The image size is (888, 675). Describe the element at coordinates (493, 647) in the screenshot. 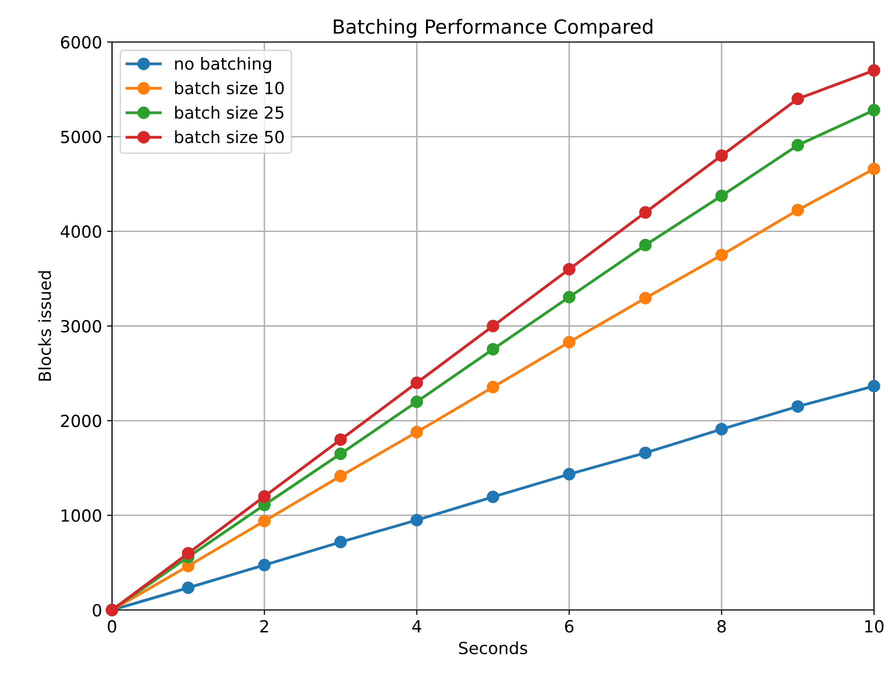

I see `x-axis-title: Seconds` at that location.